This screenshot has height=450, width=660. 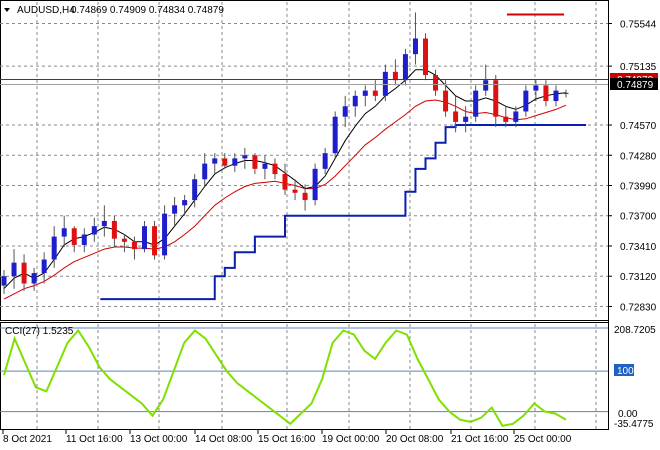 I want to click on cci-zero-label: 0.00, so click(x=628, y=414).